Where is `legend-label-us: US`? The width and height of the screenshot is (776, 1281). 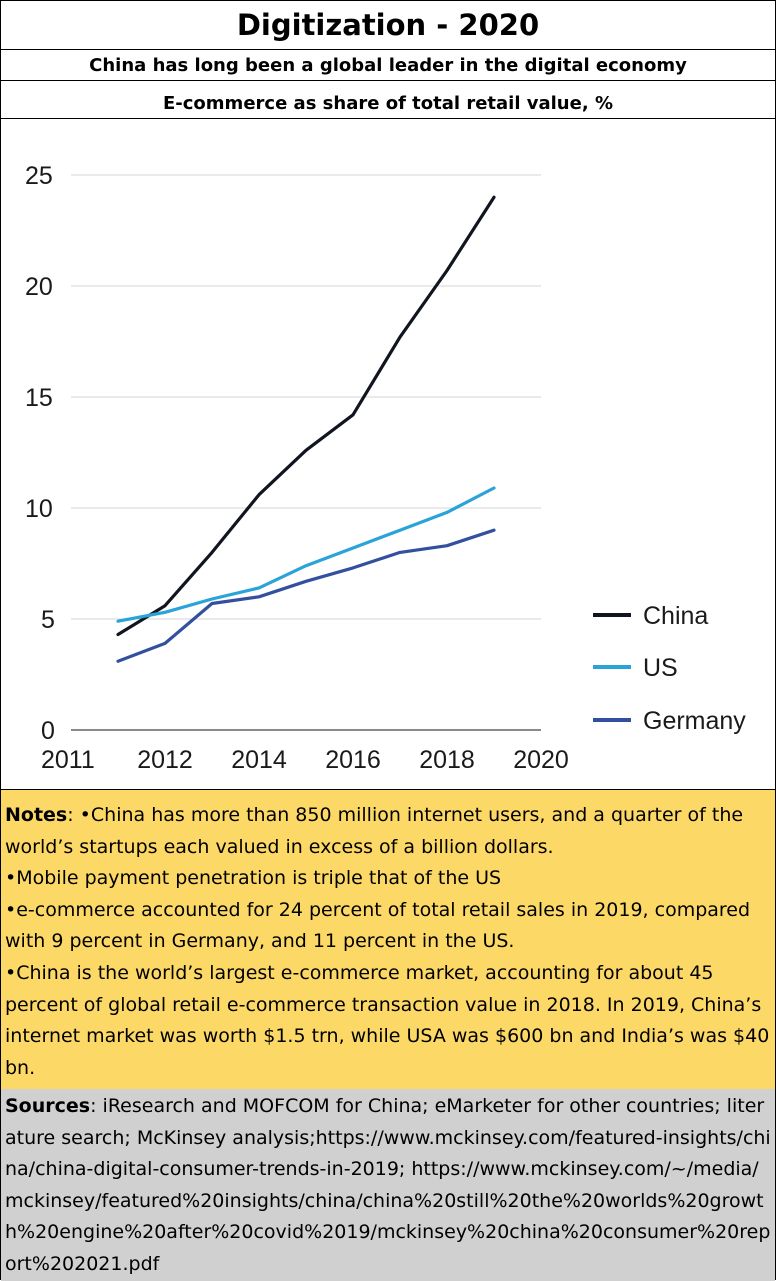 legend-label-us: US is located at coordinates (660, 668).